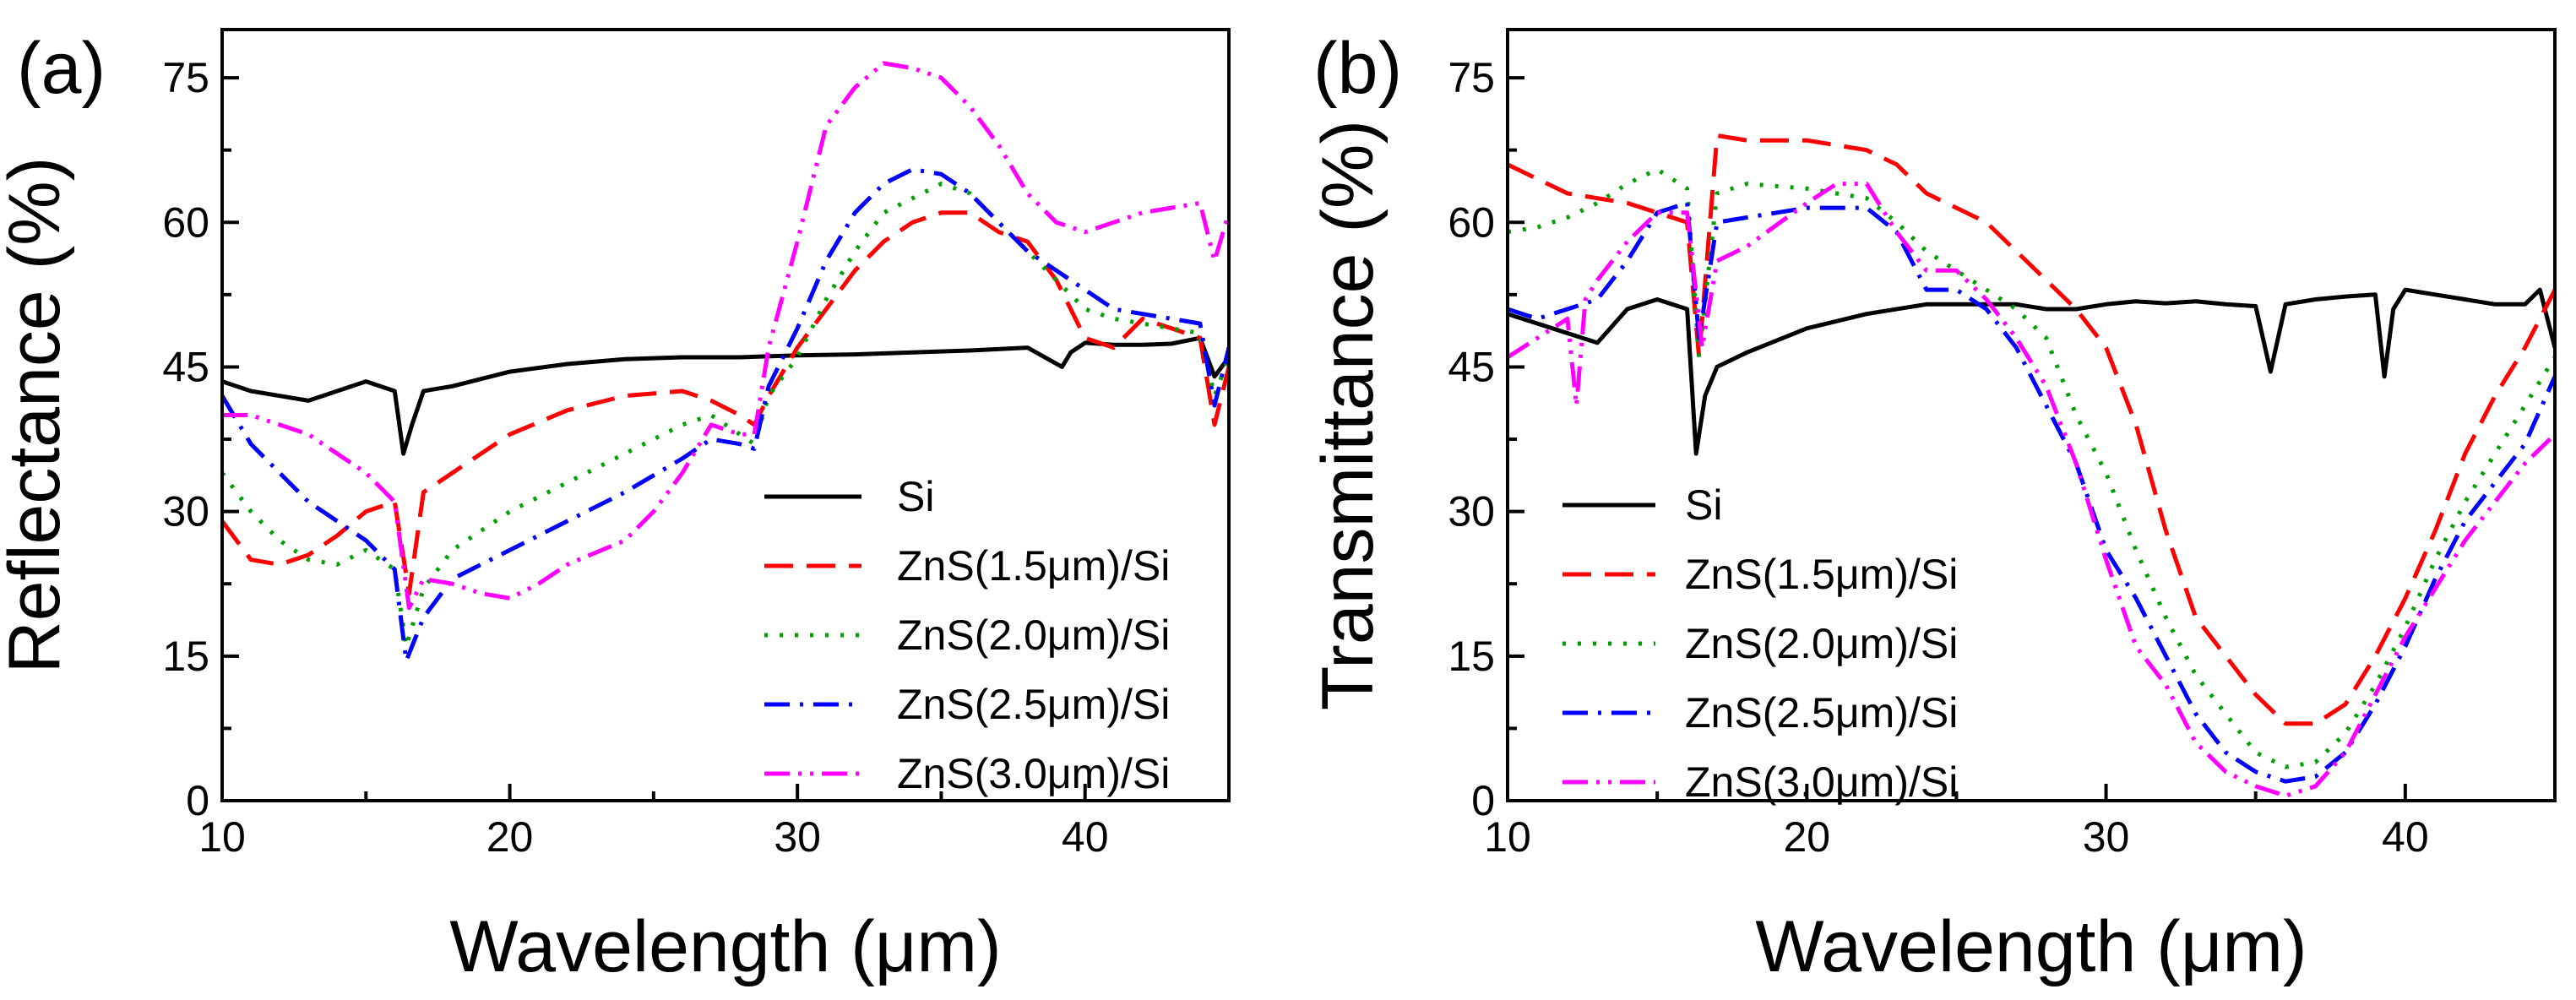  Describe the element at coordinates (61, 68) in the screenshot. I see `panel-label: (a)` at that location.